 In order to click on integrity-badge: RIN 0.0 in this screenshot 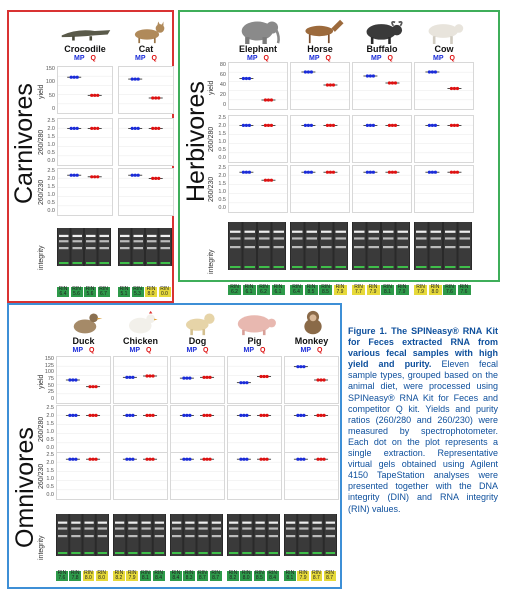, I will do `click(164, 292)`.